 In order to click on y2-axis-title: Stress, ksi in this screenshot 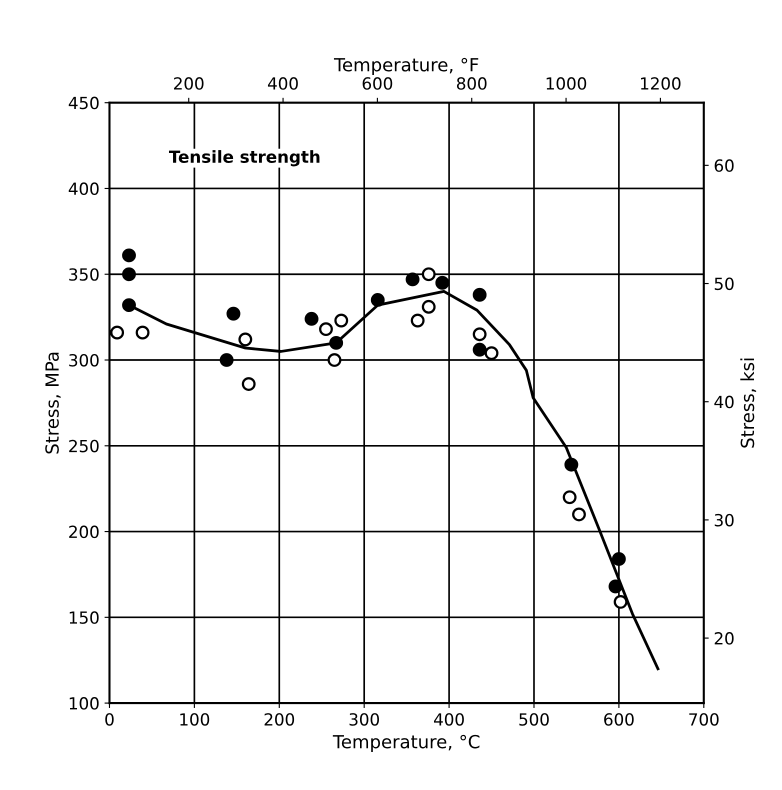, I will do `click(748, 403)`.